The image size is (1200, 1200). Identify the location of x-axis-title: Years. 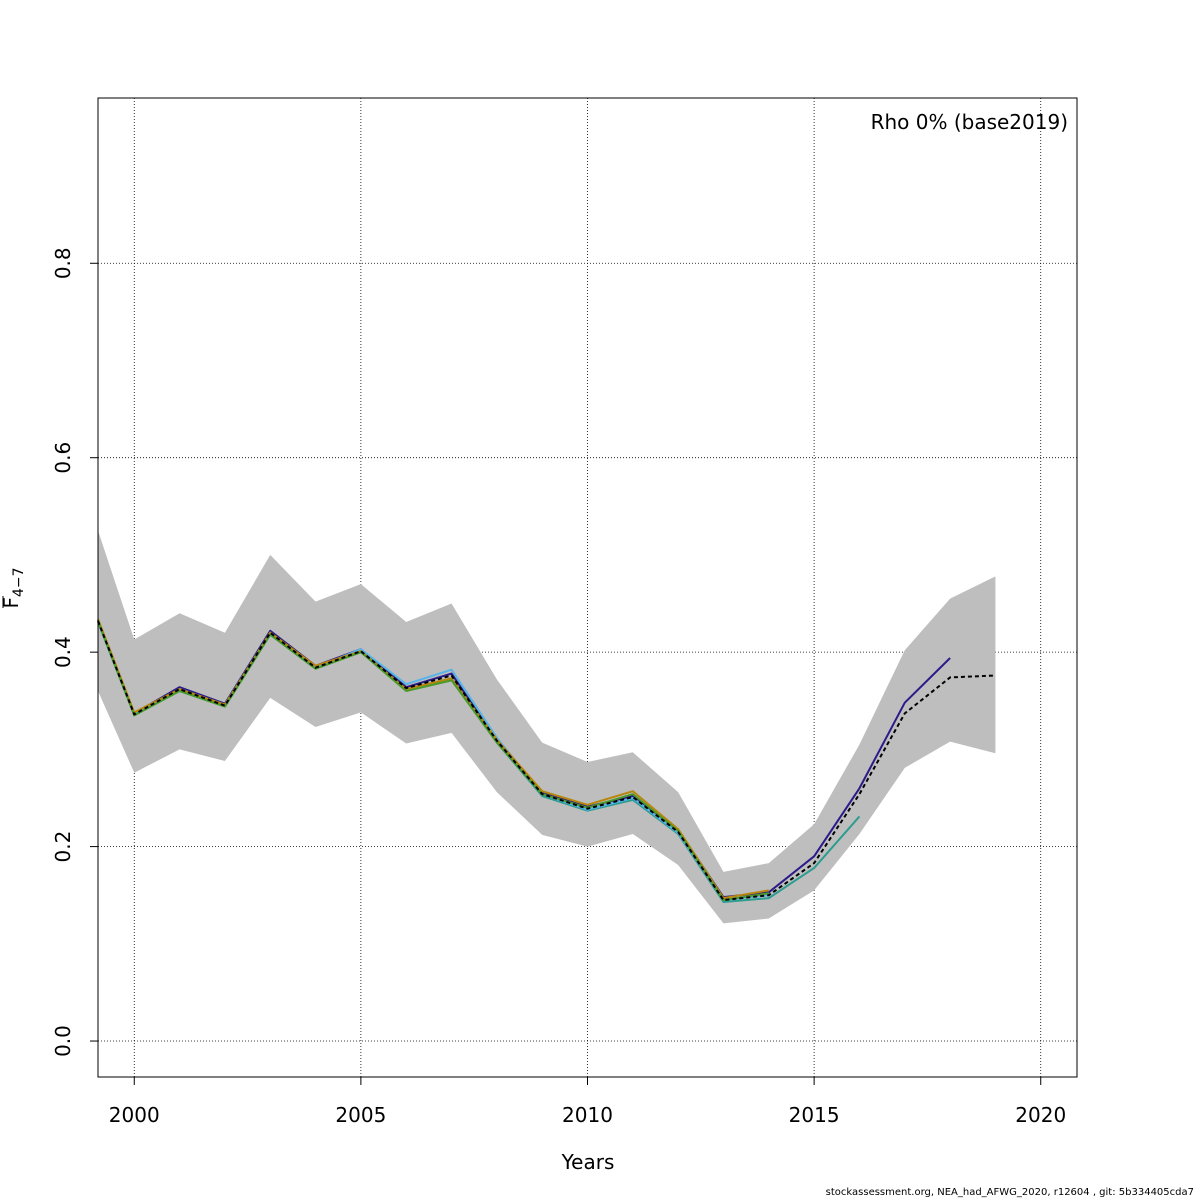
(588, 1162).